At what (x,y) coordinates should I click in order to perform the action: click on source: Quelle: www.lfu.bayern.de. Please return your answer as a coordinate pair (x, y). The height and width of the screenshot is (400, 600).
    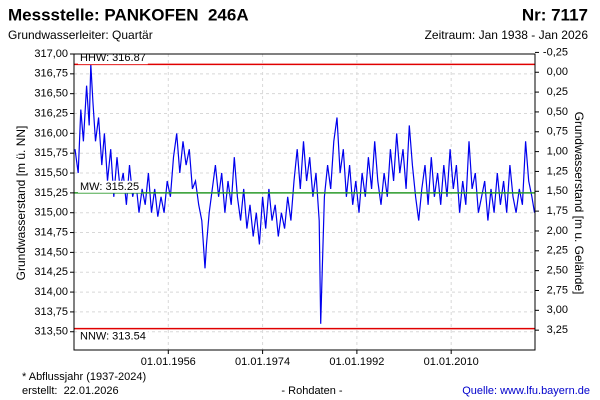
    Looking at the image, I should click on (526, 391).